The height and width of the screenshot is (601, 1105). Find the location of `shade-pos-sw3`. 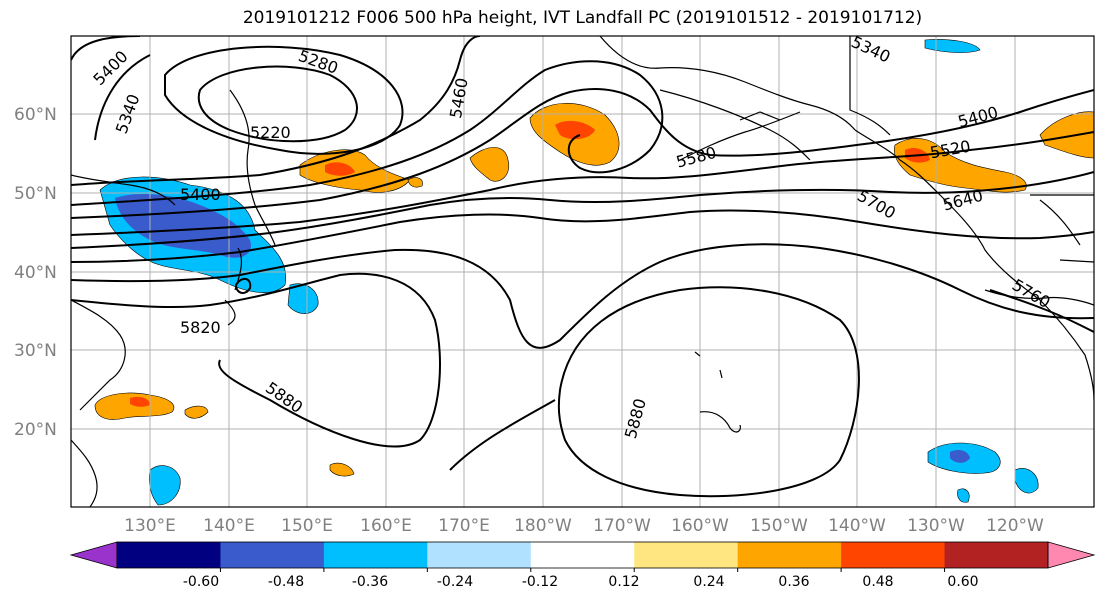

shade-pos-sw3 is located at coordinates (342, 469).